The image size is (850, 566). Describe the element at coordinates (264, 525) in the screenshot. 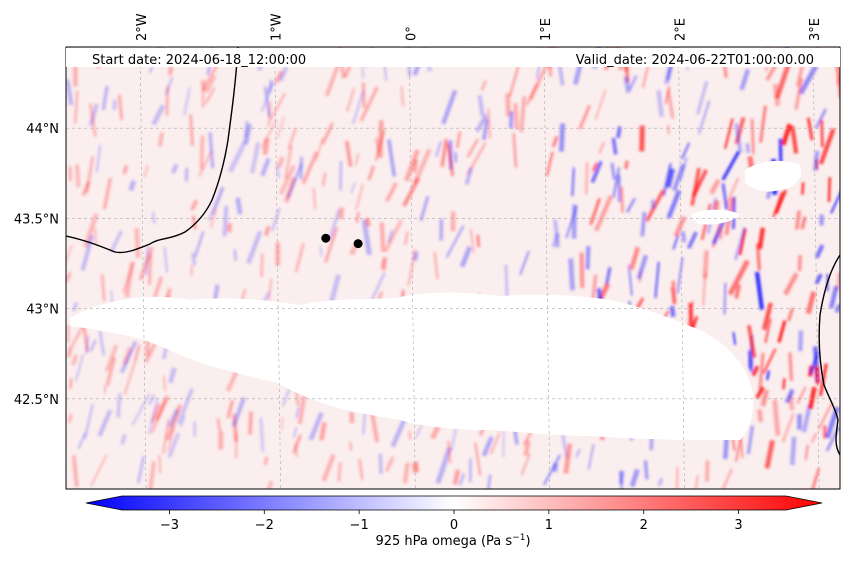

I see `colorbar-tick-label: −2` at that location.